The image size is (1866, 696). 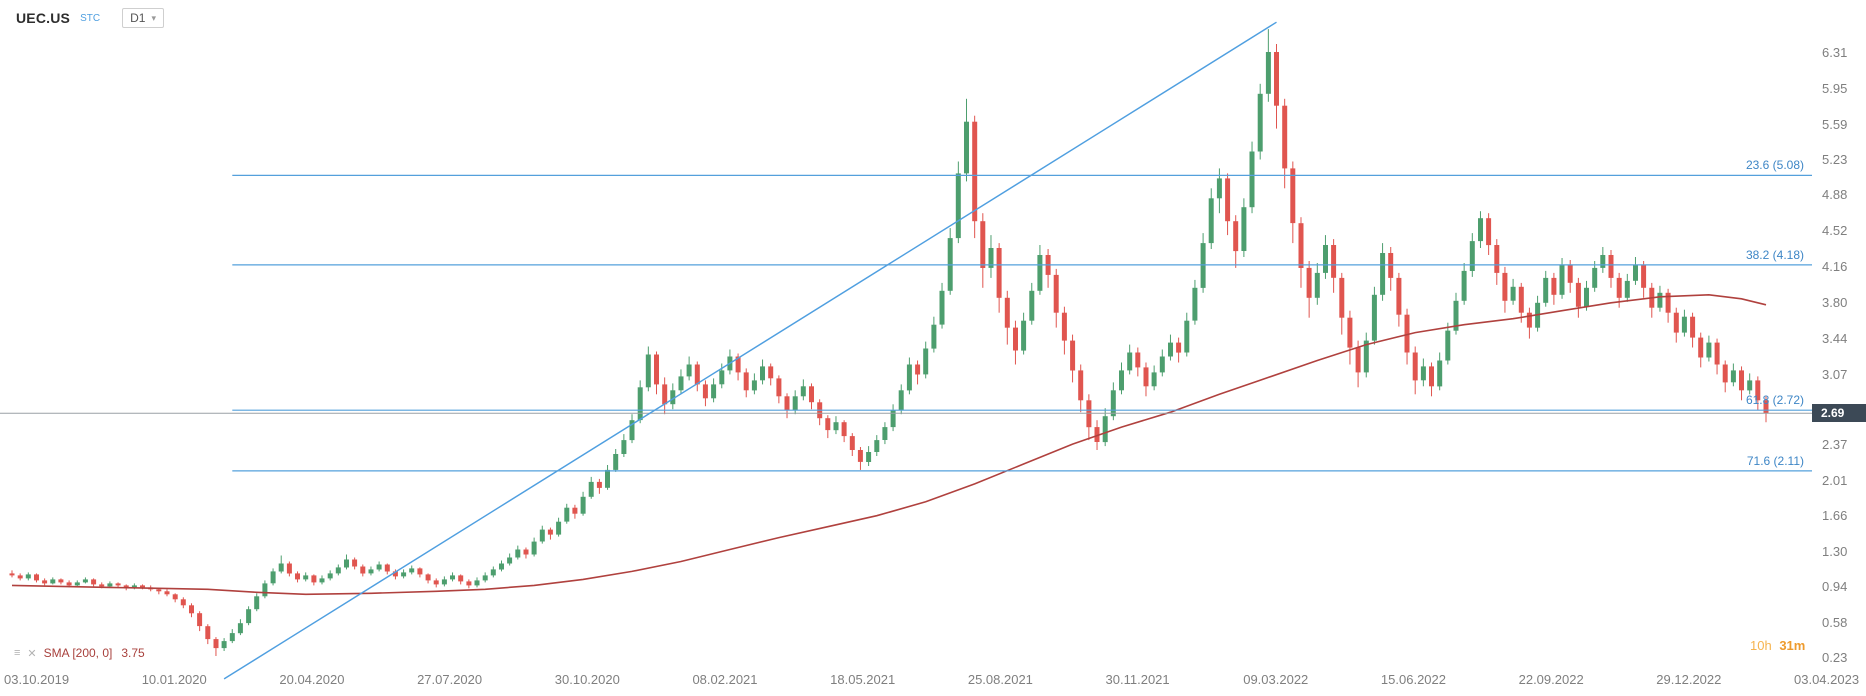 What do you see at coordinates (1774, 400) in the screenshot?
I see `fib-level-label: 61.8 (2.72)` at bounding box center [1774, 400].